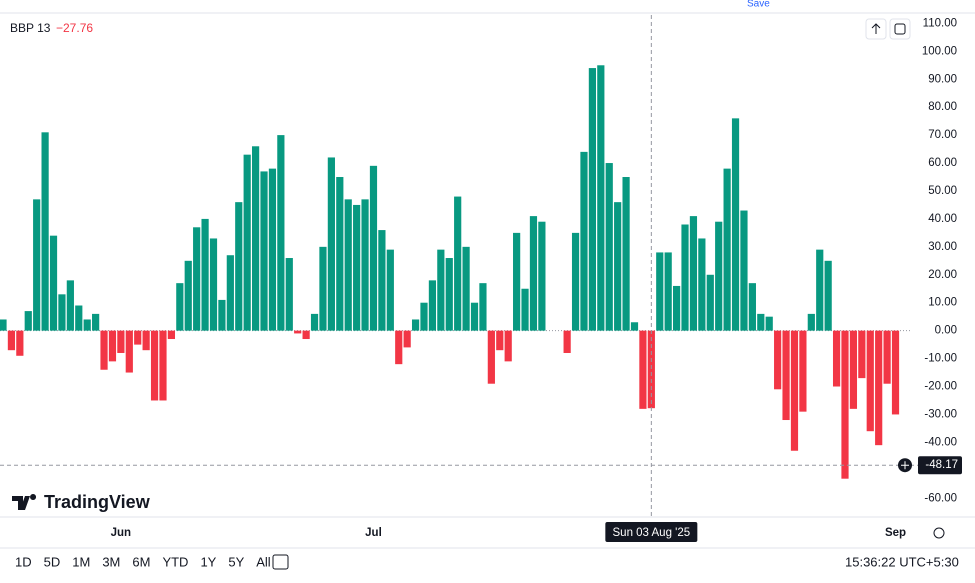  What do you see at coordinates (940, 387) in the screenshot?
I see `y-tick-label: -20.00` at bounding box center [940, 387].